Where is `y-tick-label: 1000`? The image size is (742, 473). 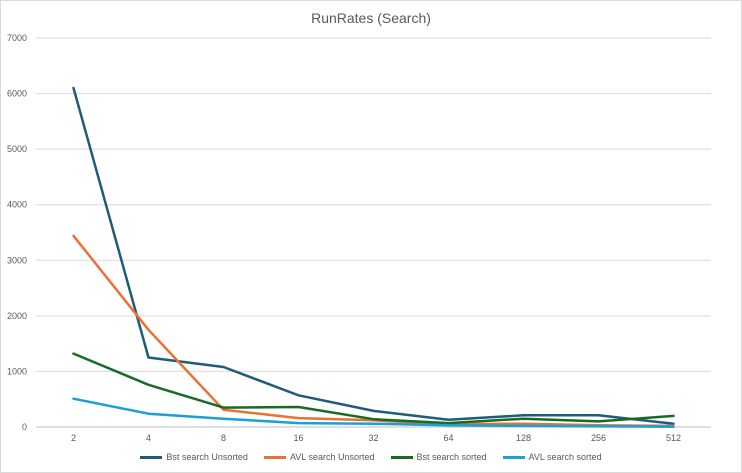
y-tick-label: 1000 is located at coordinates (17, 371).